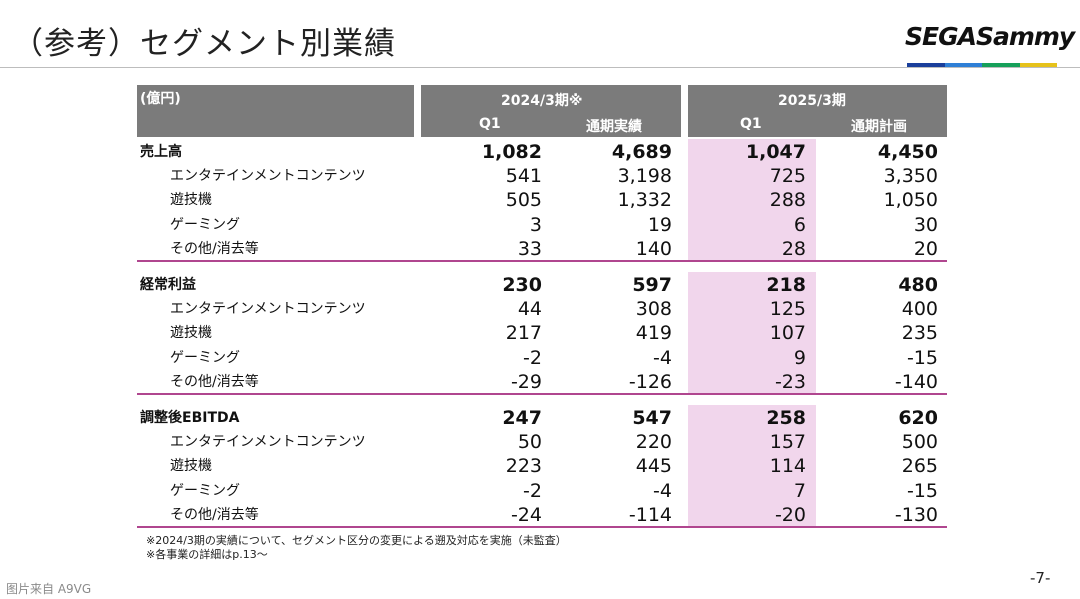 The image size is (1080, 599). What do you see at coordinates (787, 200) in the screenshot?
I see `value-cell: 288` at bounding box center [787, 200].